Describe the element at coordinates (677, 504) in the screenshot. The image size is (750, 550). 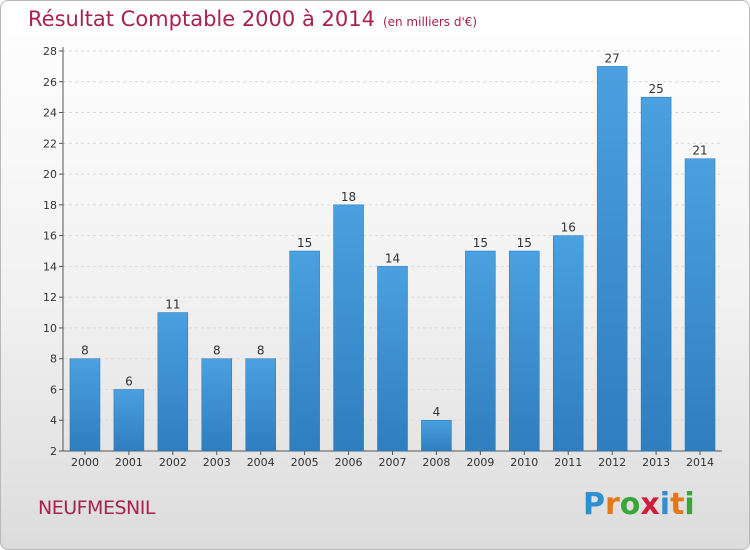
I see `logo-letter: t` at that location.